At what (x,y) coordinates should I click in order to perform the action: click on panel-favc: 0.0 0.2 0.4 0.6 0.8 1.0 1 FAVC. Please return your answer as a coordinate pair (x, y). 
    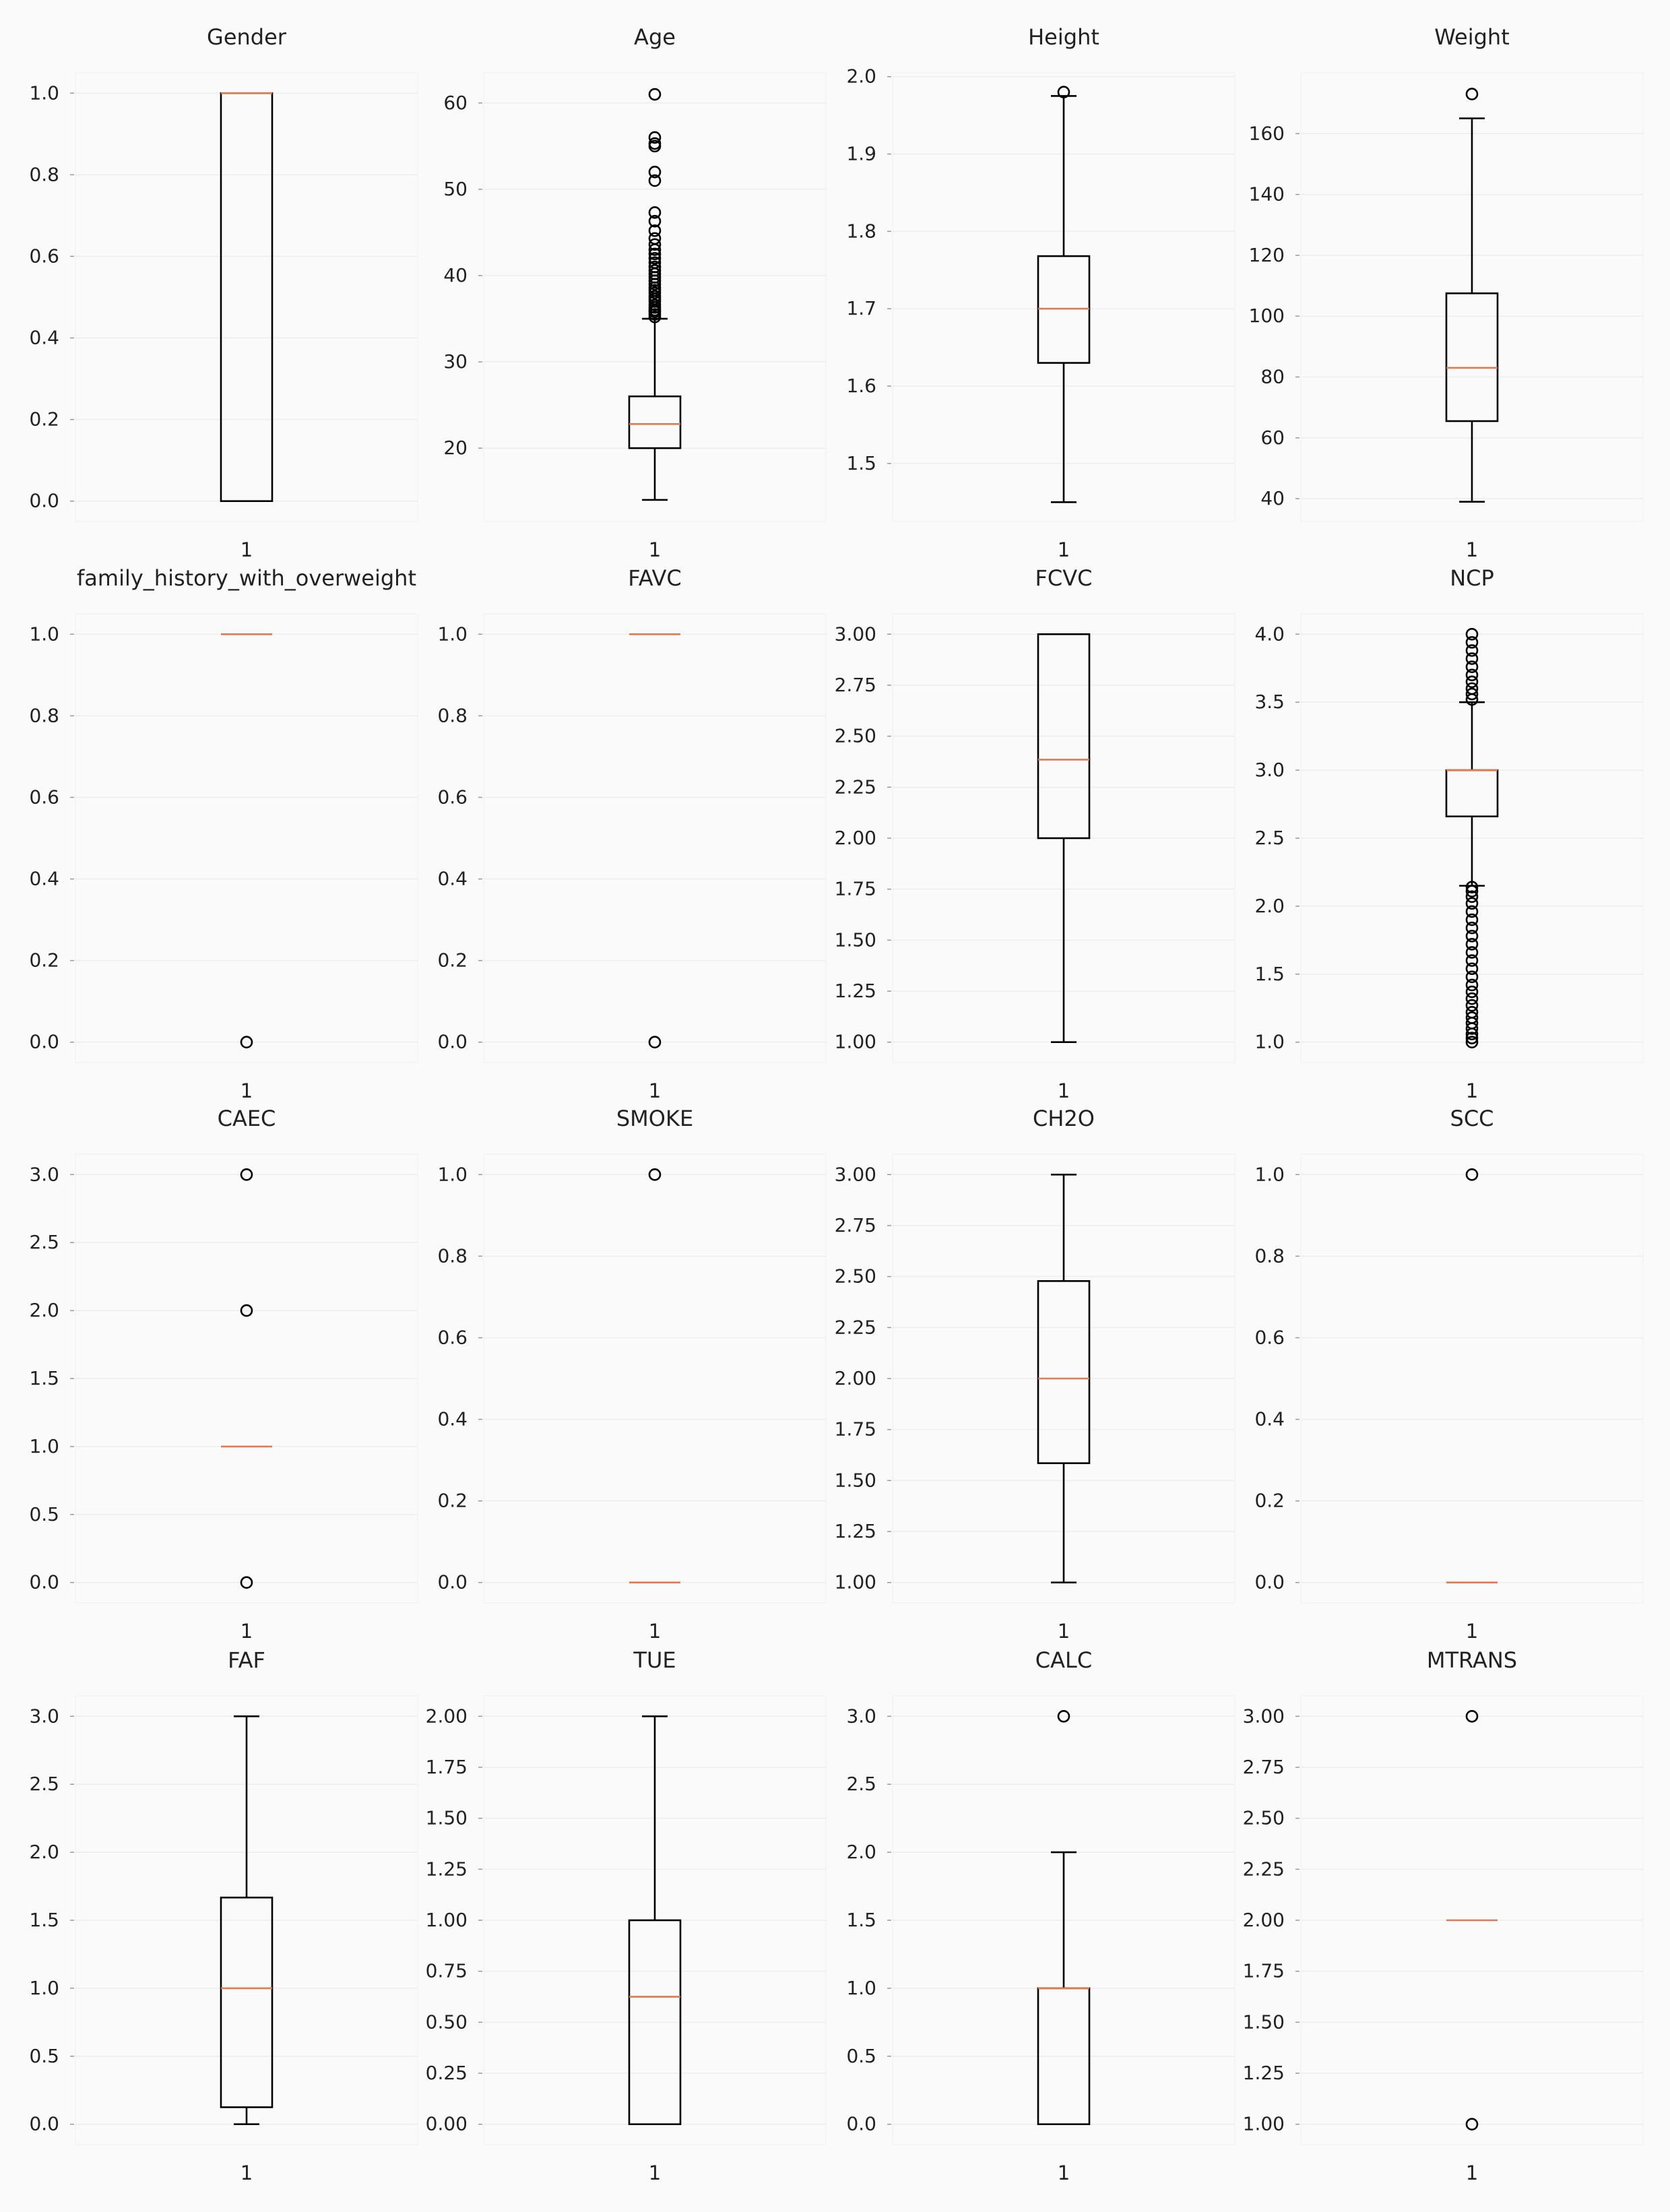
    Looking at the image, I should click on (632, 833).